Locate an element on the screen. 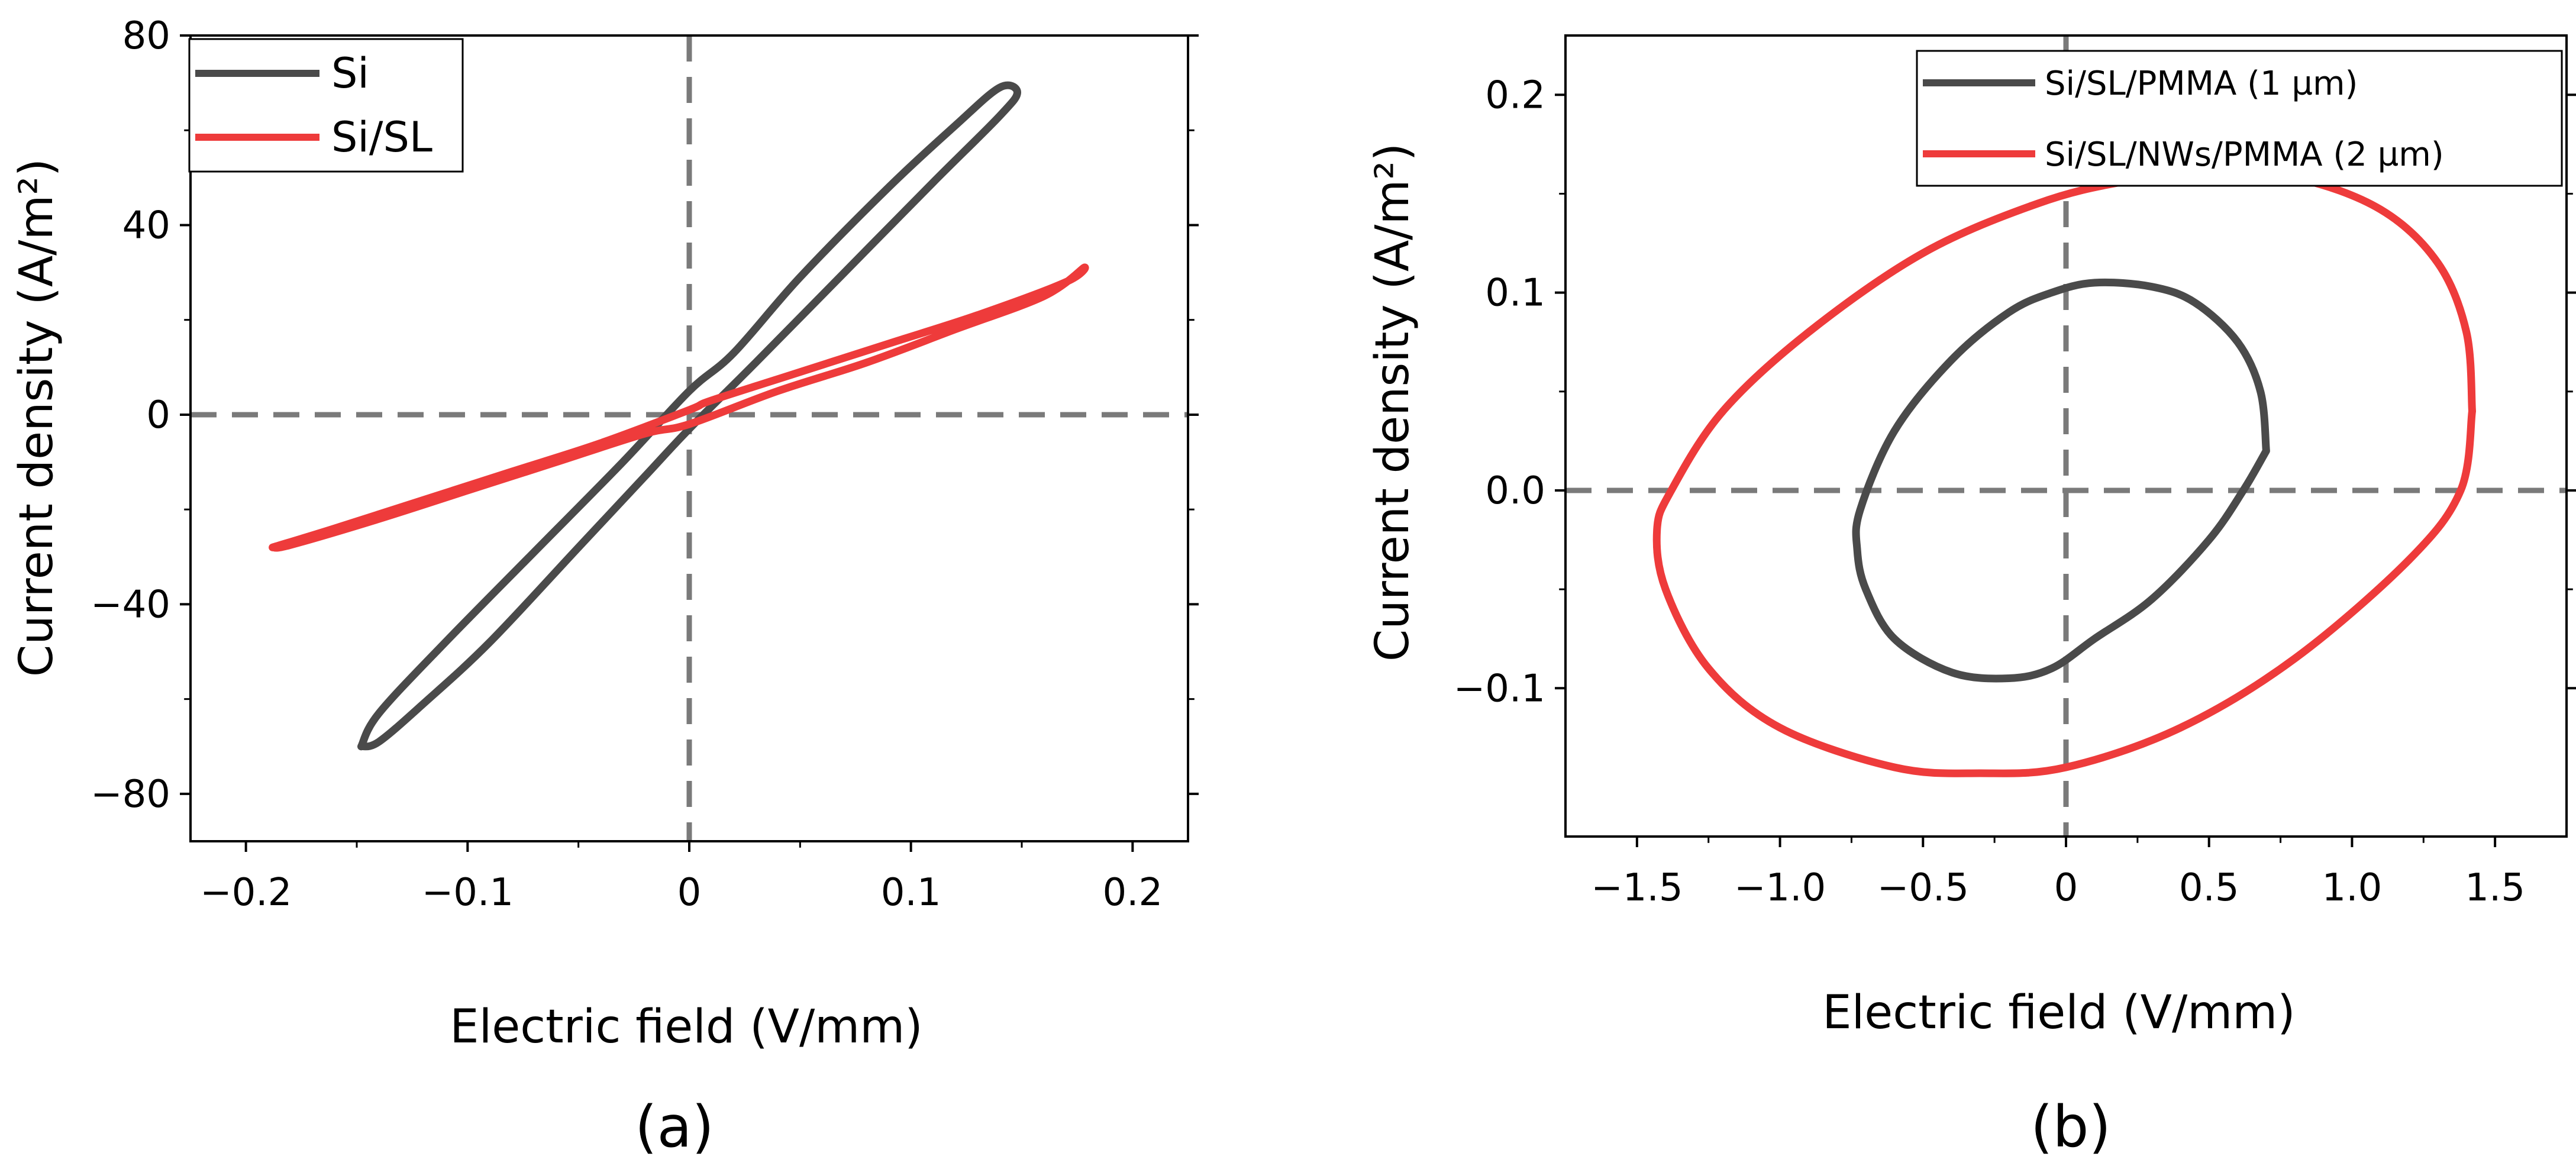 The width and height of the screenshot is (2576, 1169). x-tick-label: −0.1 is located at coordinates (468, 893).